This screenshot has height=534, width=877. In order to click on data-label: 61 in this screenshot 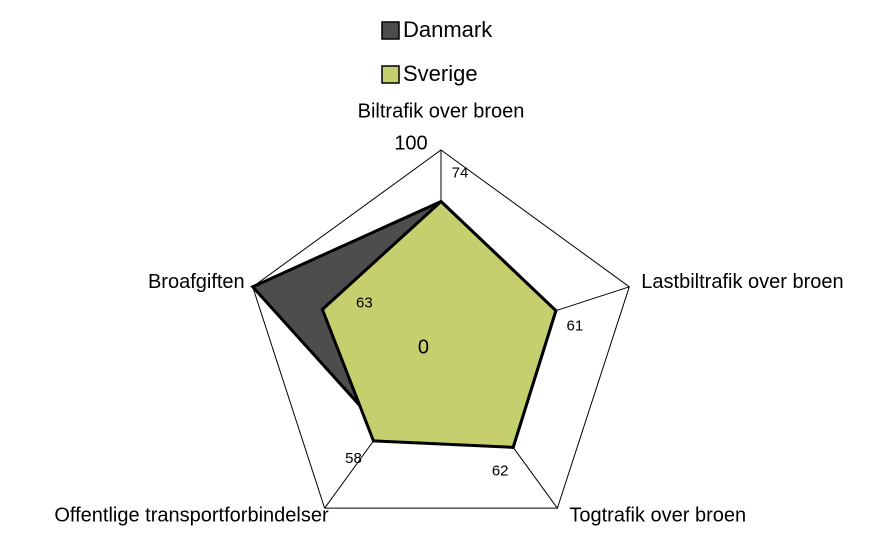, I will do `click(575, 326)`.